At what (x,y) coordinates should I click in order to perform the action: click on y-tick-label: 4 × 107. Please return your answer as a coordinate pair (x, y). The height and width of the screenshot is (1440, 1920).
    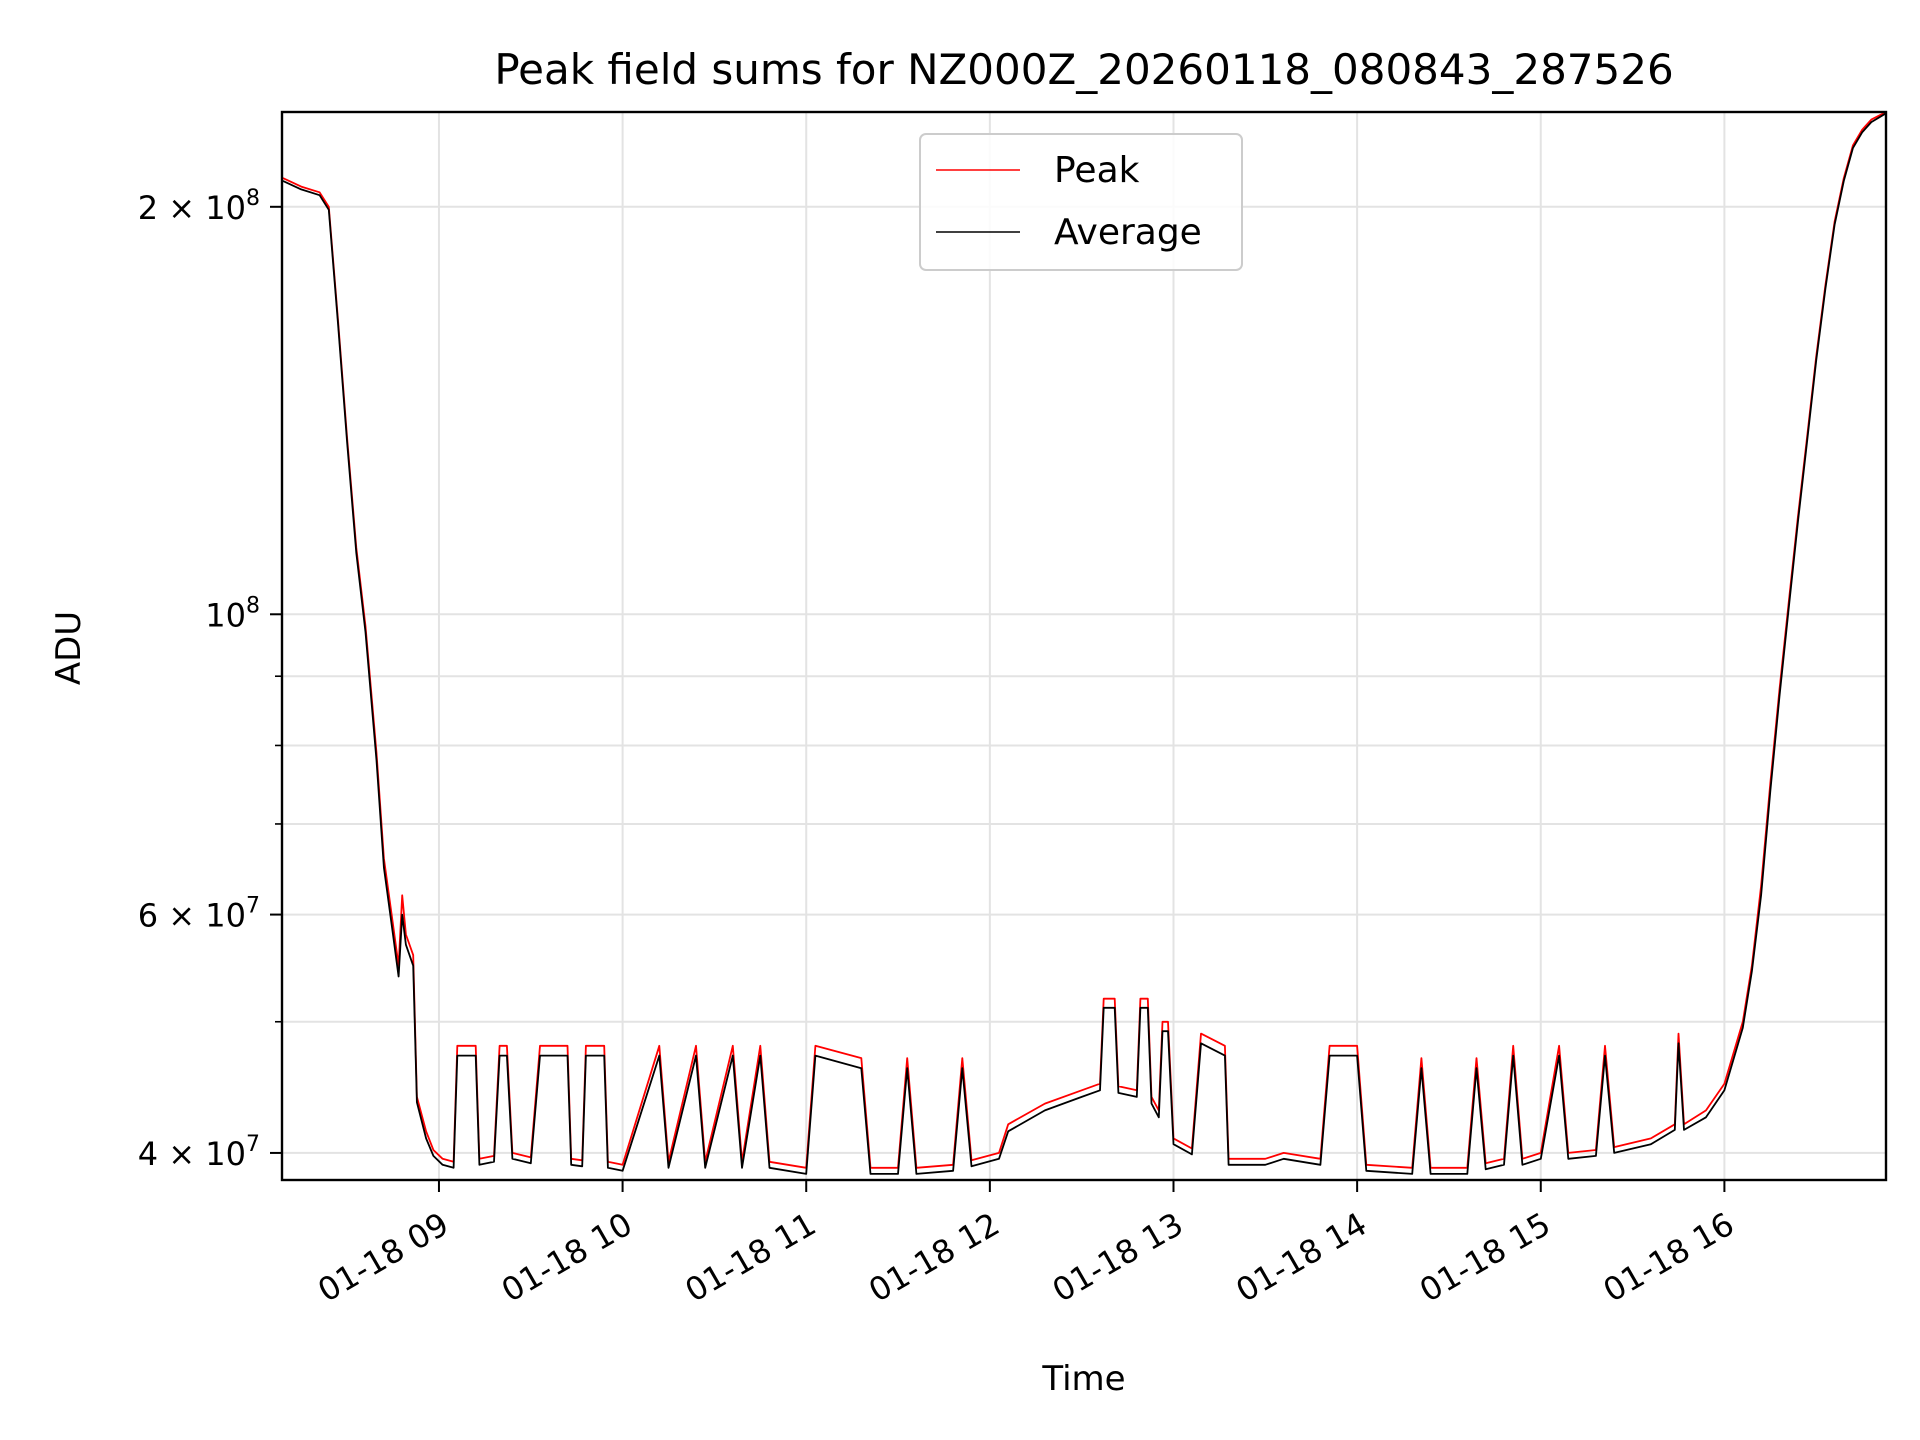
    Looking at the image, I should click on (199, 1152).